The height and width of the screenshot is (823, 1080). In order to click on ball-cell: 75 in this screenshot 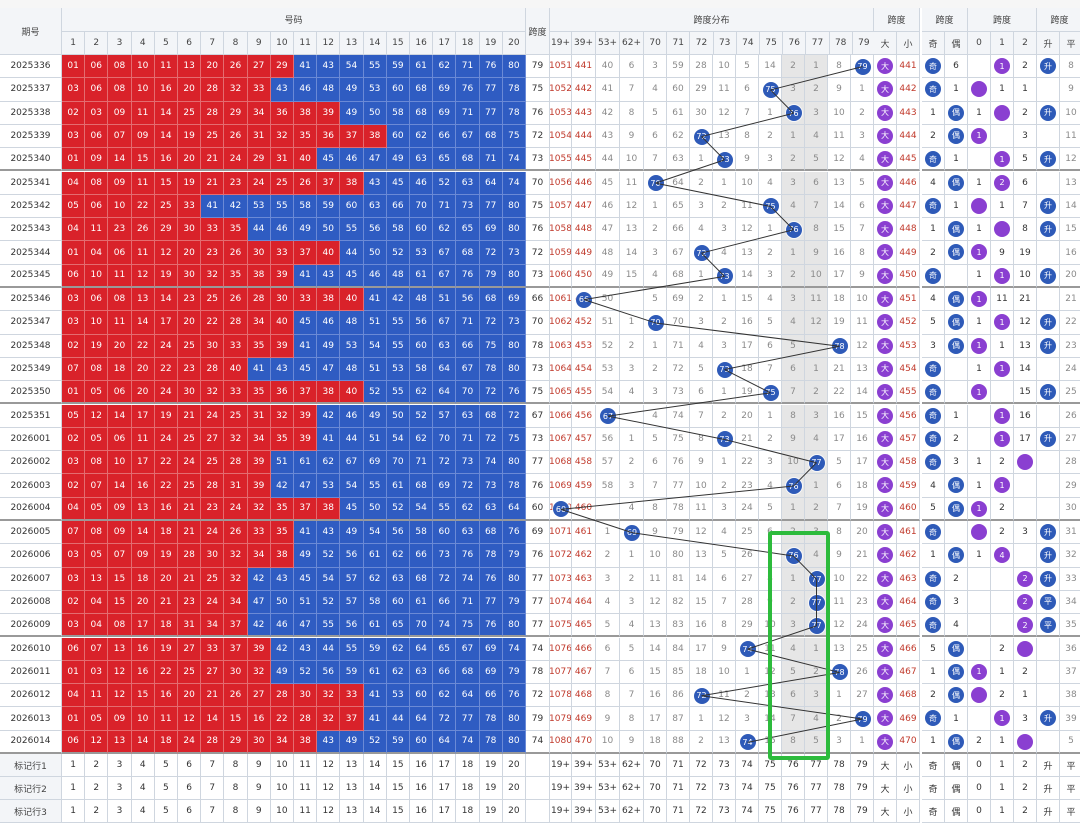, I will do `click(468, 626)`.